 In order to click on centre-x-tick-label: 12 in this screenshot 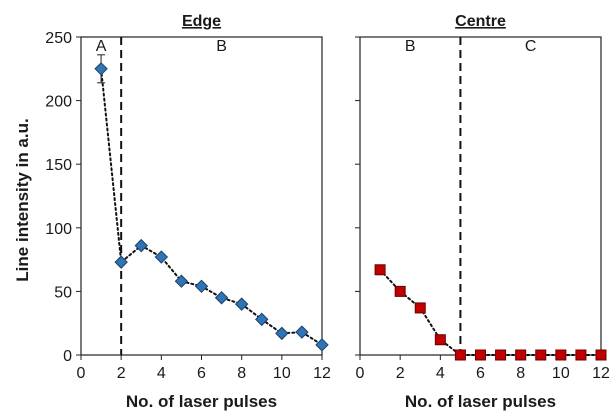, I will do `click(601, 373)`.